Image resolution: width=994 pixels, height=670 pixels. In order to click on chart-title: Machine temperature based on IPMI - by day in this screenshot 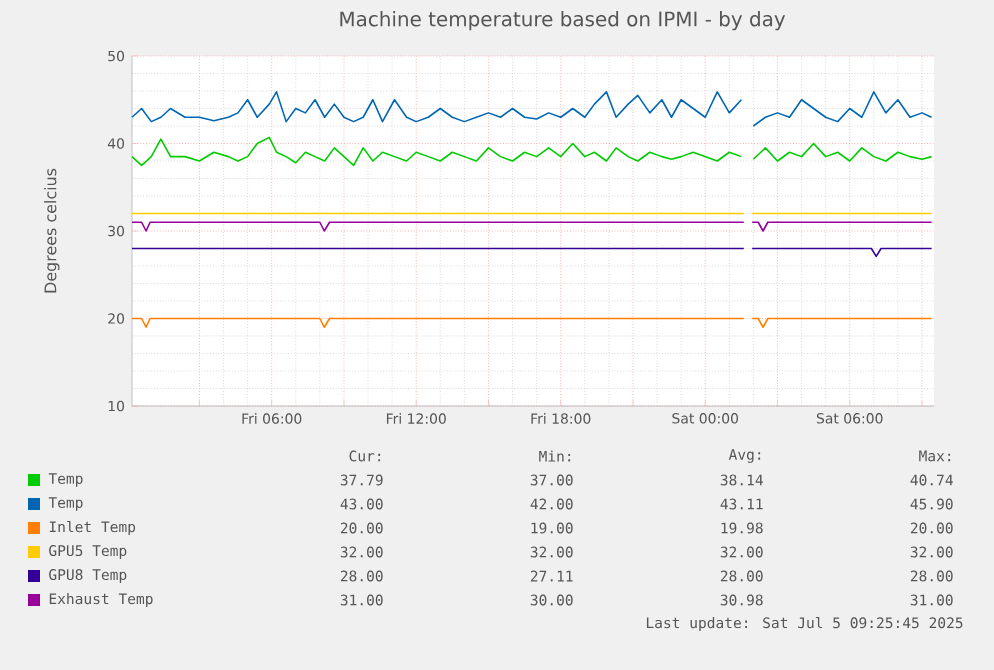, I will do `click(563, 21)`.